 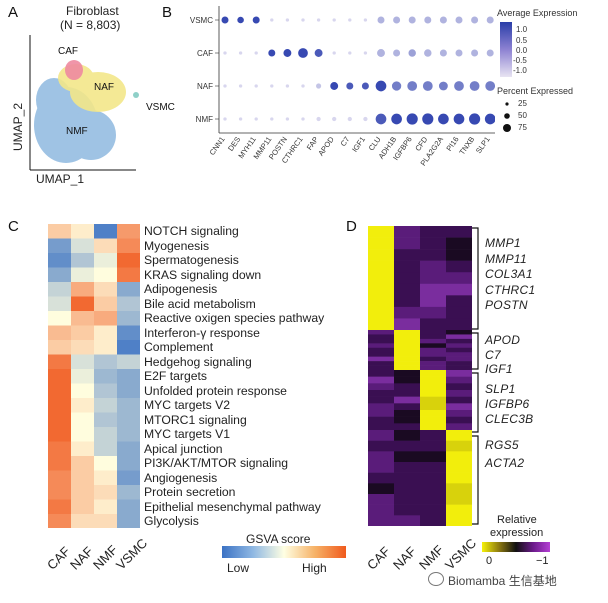 I want to click on gene-label: POSTN, so click(x=506, y=305).